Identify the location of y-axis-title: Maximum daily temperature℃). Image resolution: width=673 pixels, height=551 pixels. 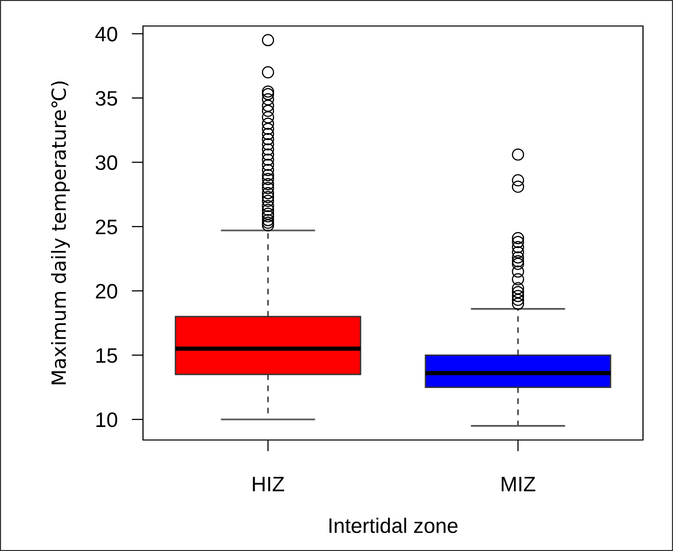
(60, 232).